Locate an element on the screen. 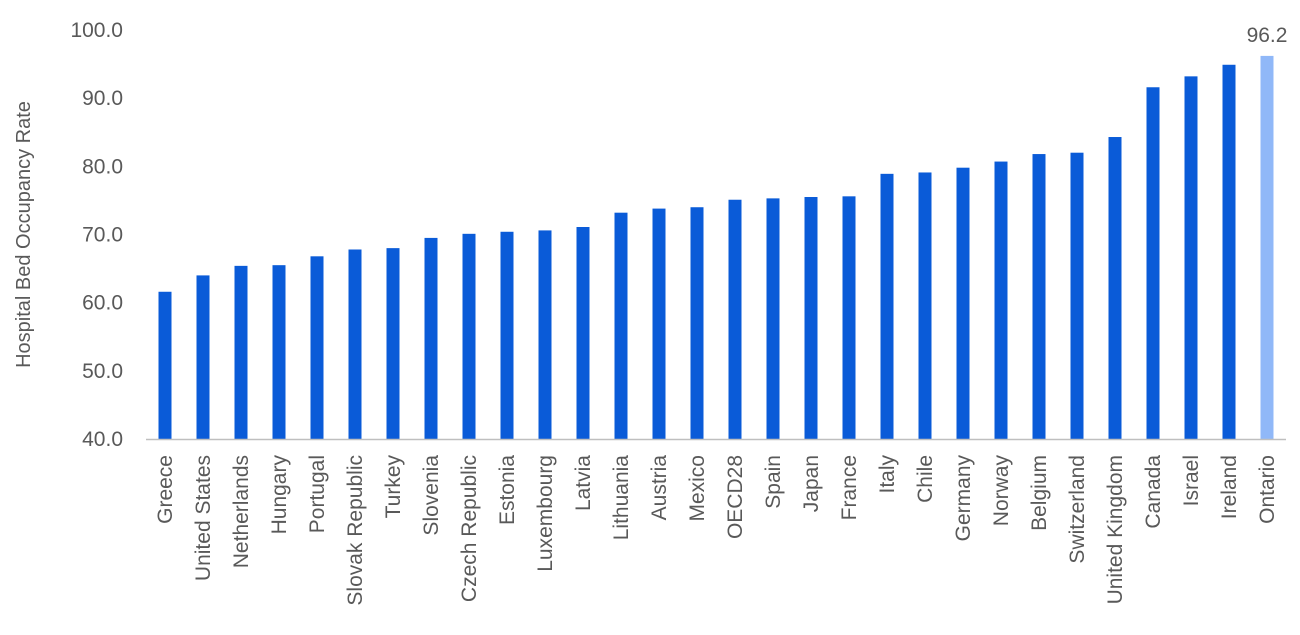 The width and height of the screenshot is (1300, 635). bar-estonia is located at coordinates (507, 335).